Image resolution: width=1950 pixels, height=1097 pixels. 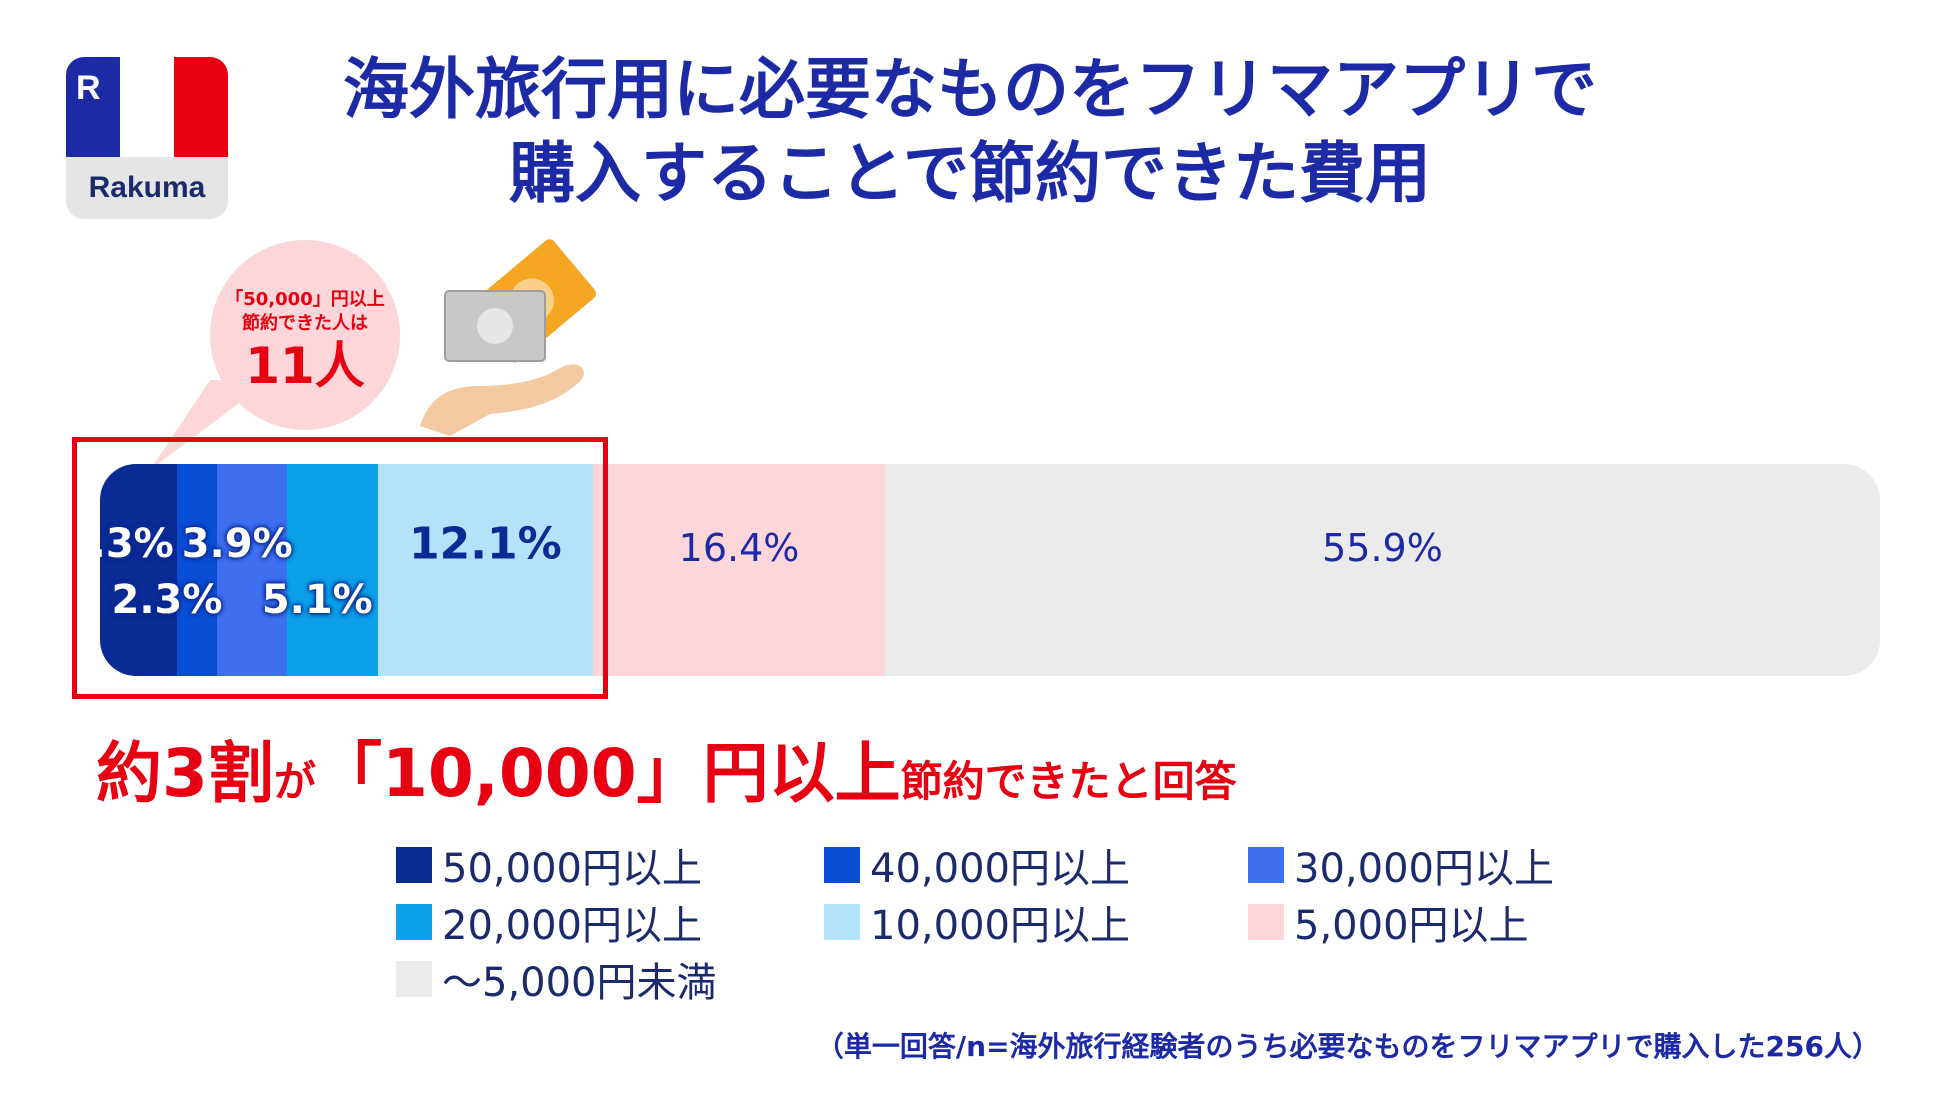 I want to click on headline: 約3割が「10,000」円以上節約できたと回答, so click(x=666, y=768).